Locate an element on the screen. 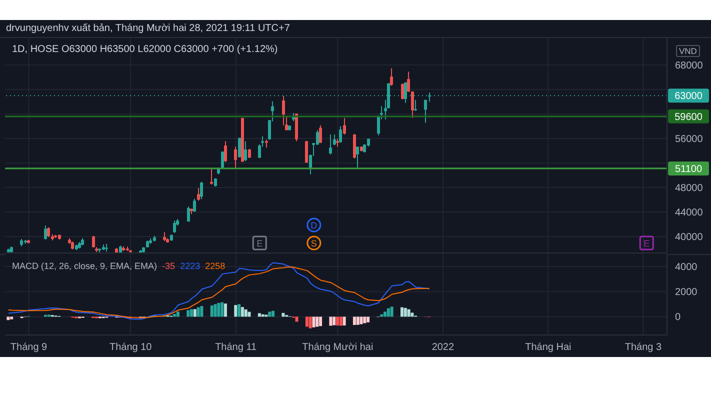 The width and height of the screenshot is (711, 400). ref-line-label: 51100 is located at coordinates (688, 169).